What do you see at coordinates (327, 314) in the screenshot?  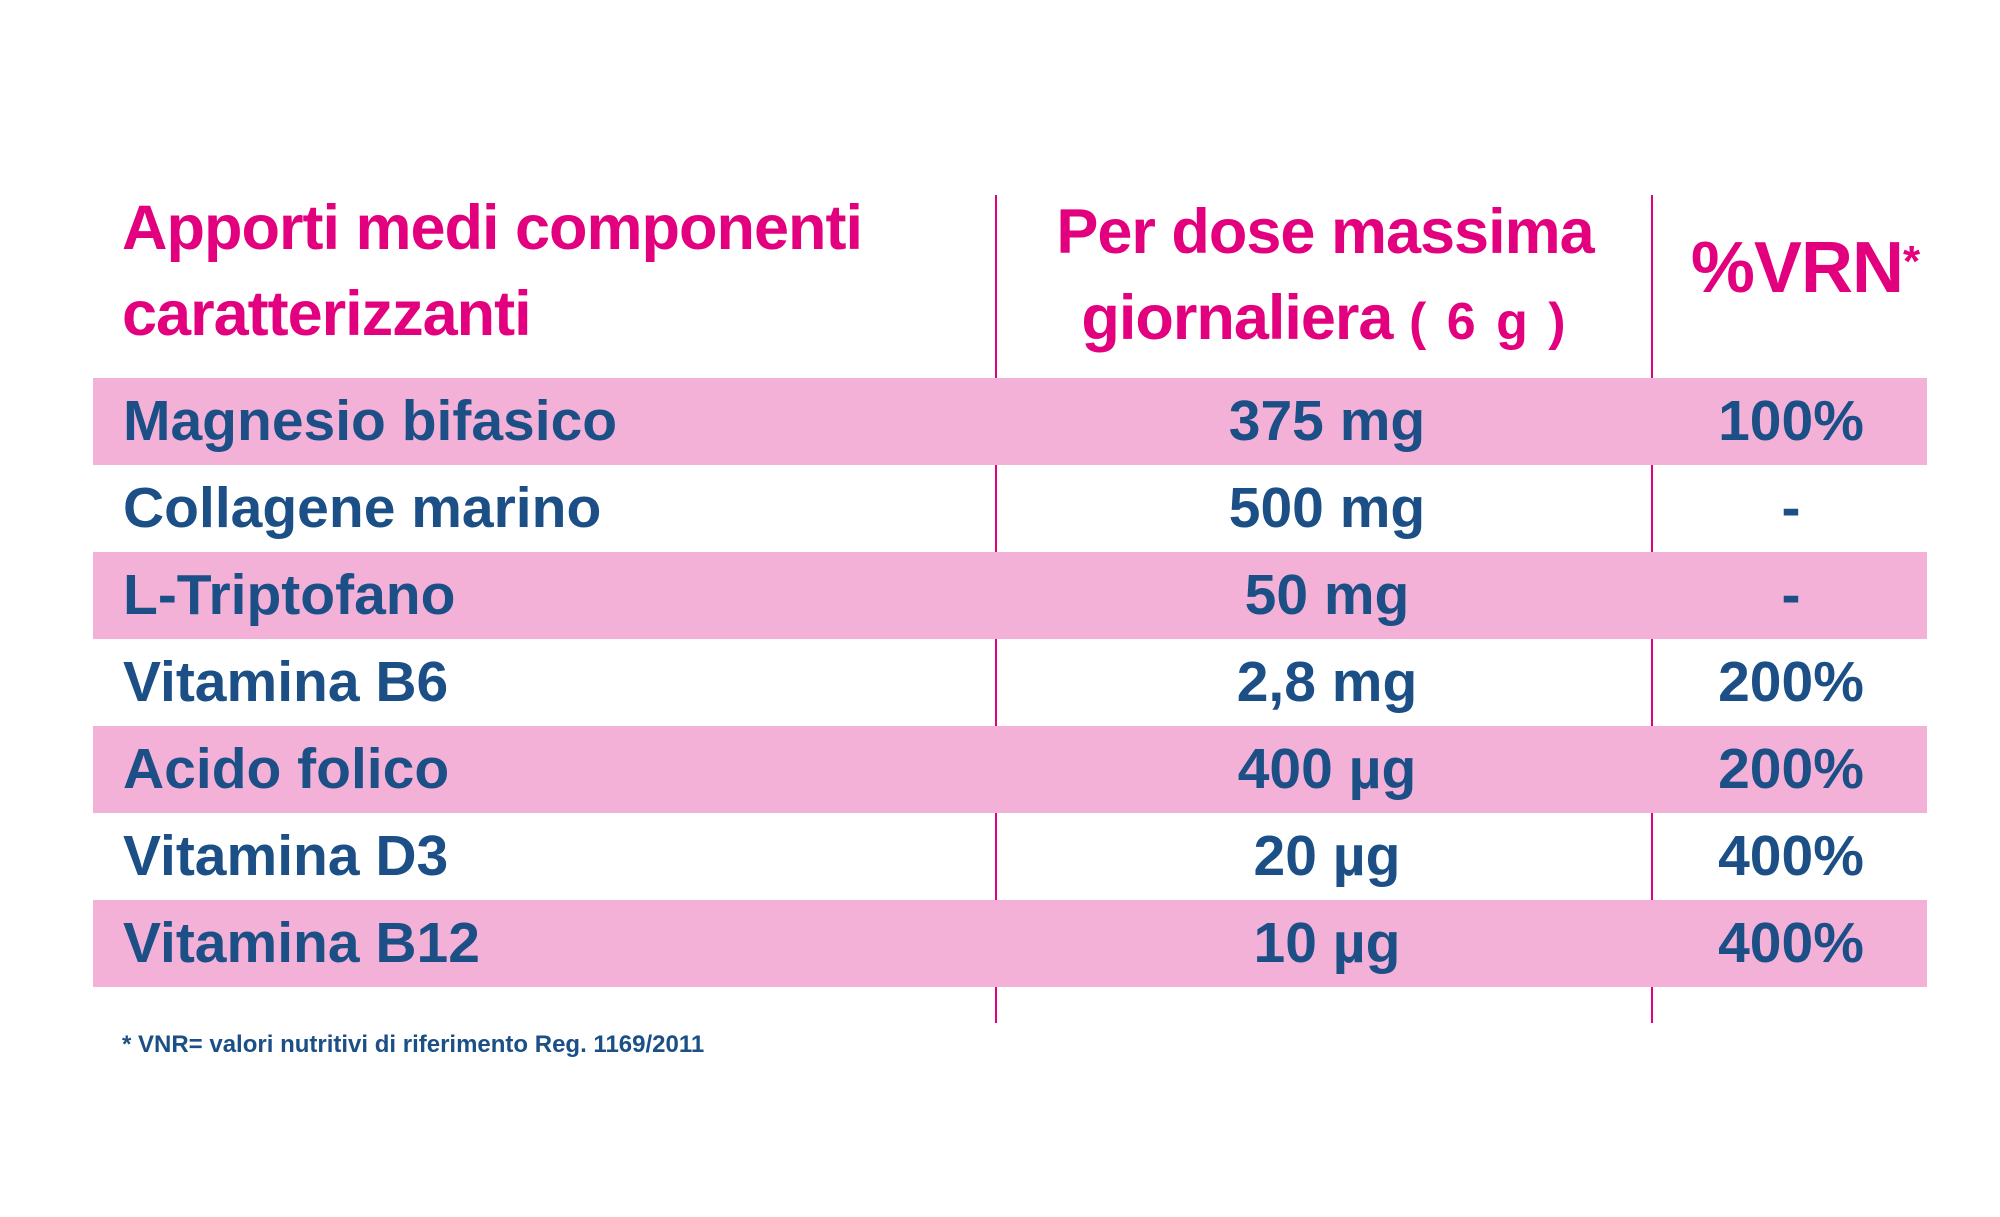 I see `header-components-line-2: caratterizzanti` at bounding box center [327, 314].